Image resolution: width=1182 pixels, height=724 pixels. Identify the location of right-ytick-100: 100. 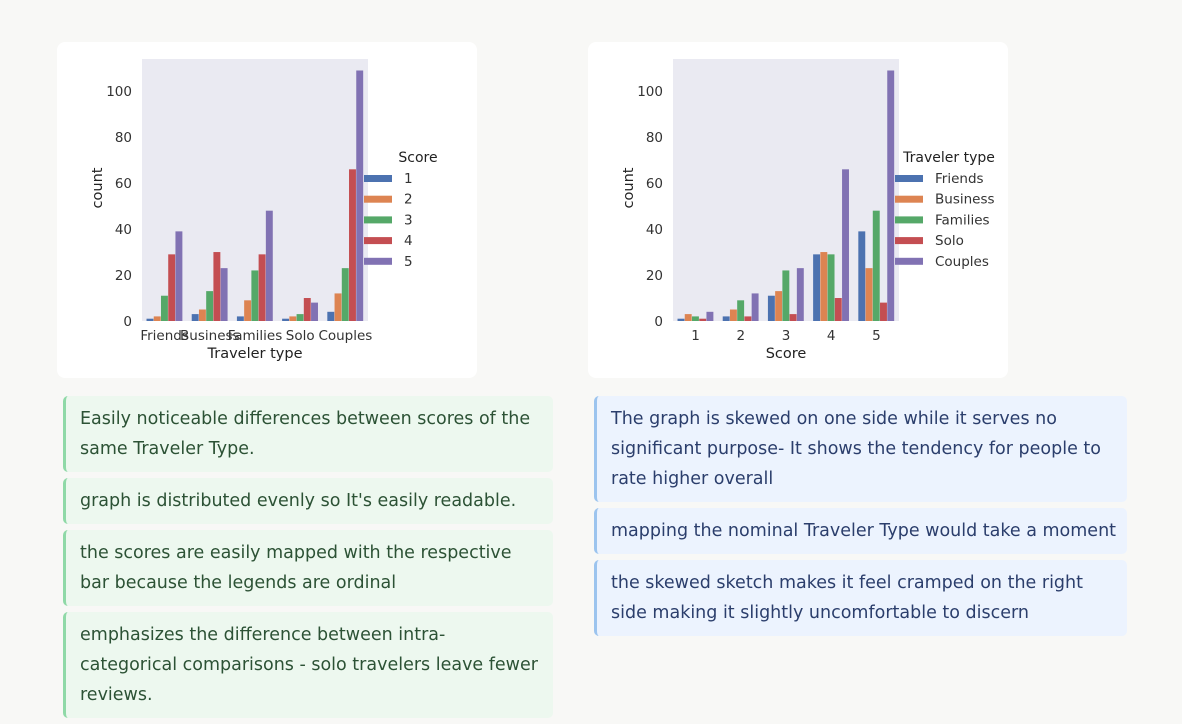
(650, 92).